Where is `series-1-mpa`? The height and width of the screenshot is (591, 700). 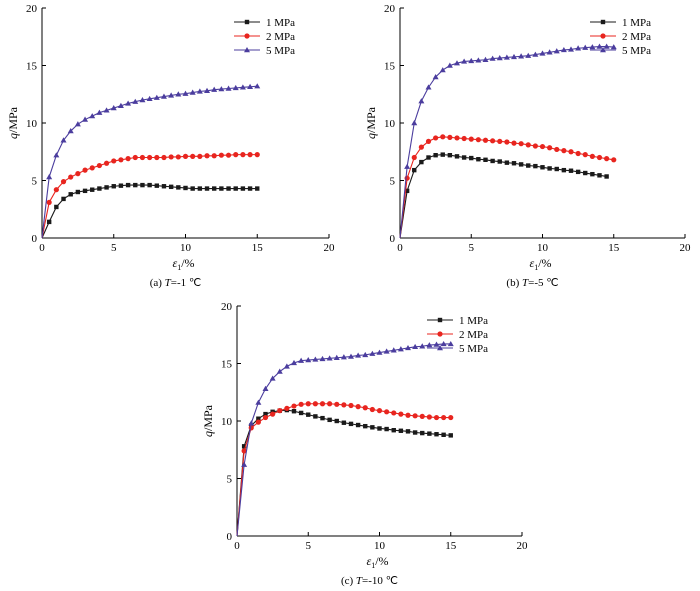 series-1-mpa is located at coordinates (344, 472).